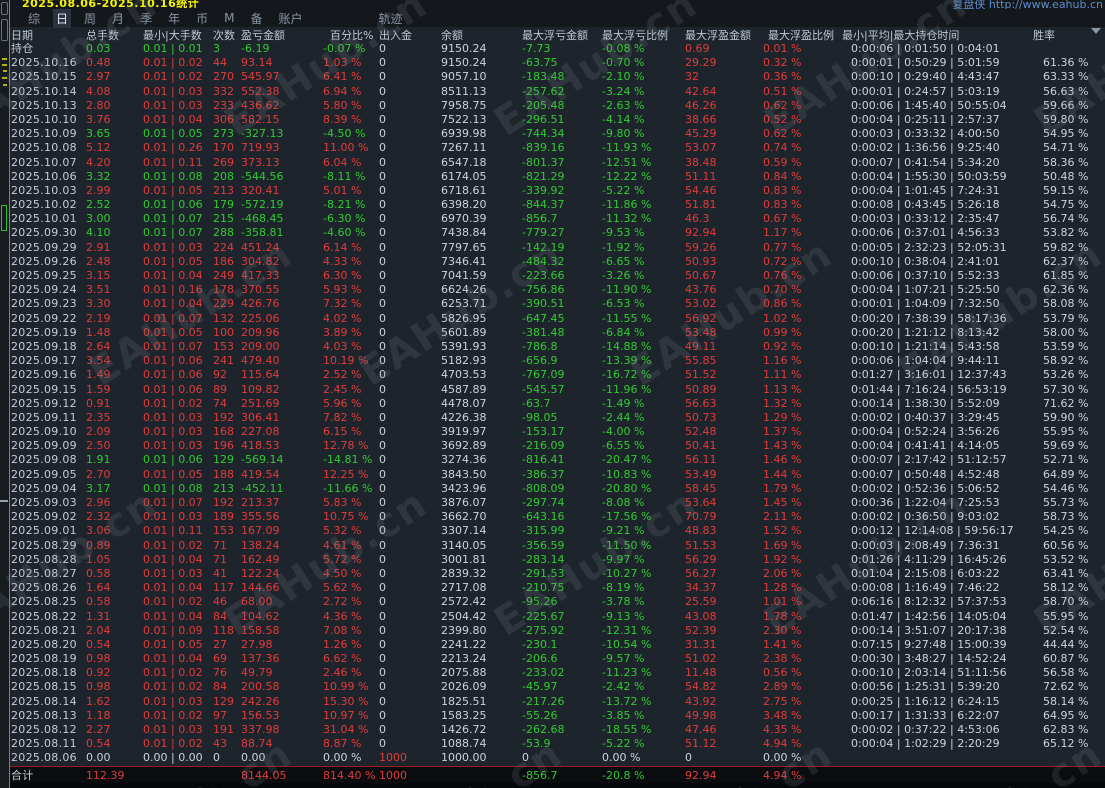 This screenshot has height=788, width=1105. I want to click on column-header-5: 百分比%, so click(352, 35).